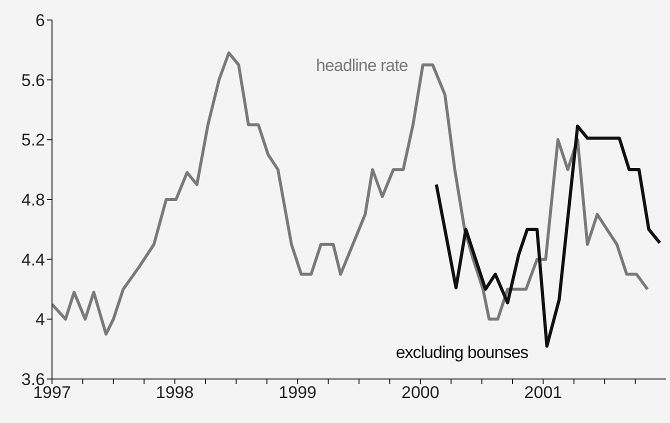 The image size is (670, 423). Describe the element at coordinates (420, 392) in the screenshot. I see `x-tick-label: 2000` at that location.